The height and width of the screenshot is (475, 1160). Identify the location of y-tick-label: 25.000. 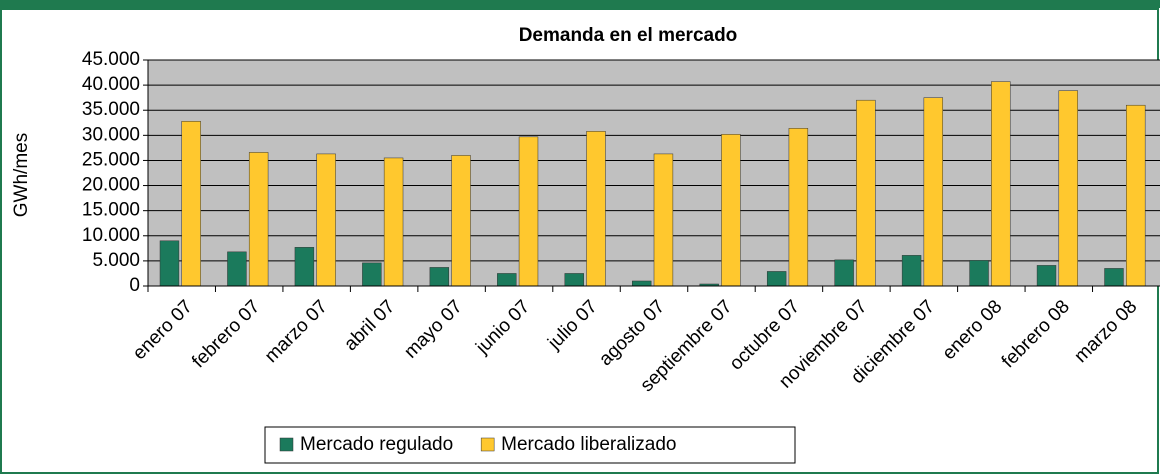
(111, 159).